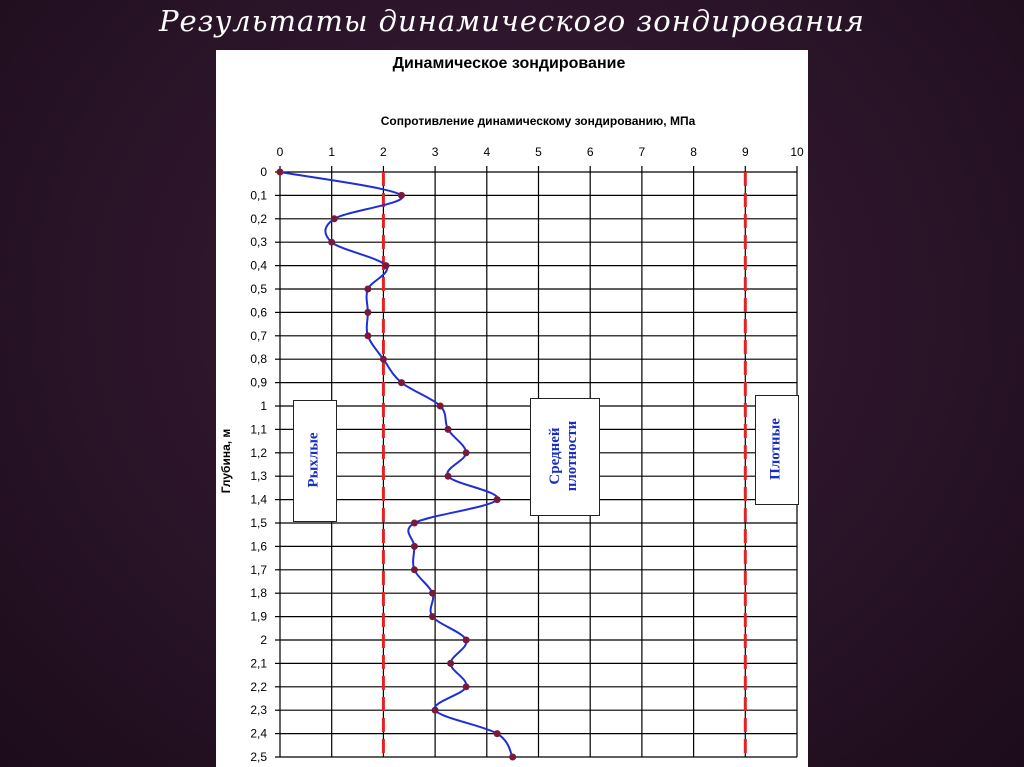 This screenshot has height=767, width=1024. What do you see at coordinates (512, 21) in the screenshot?
I see `slide-title: Результаты динамического зондирования` at bounding box center [512, 21].